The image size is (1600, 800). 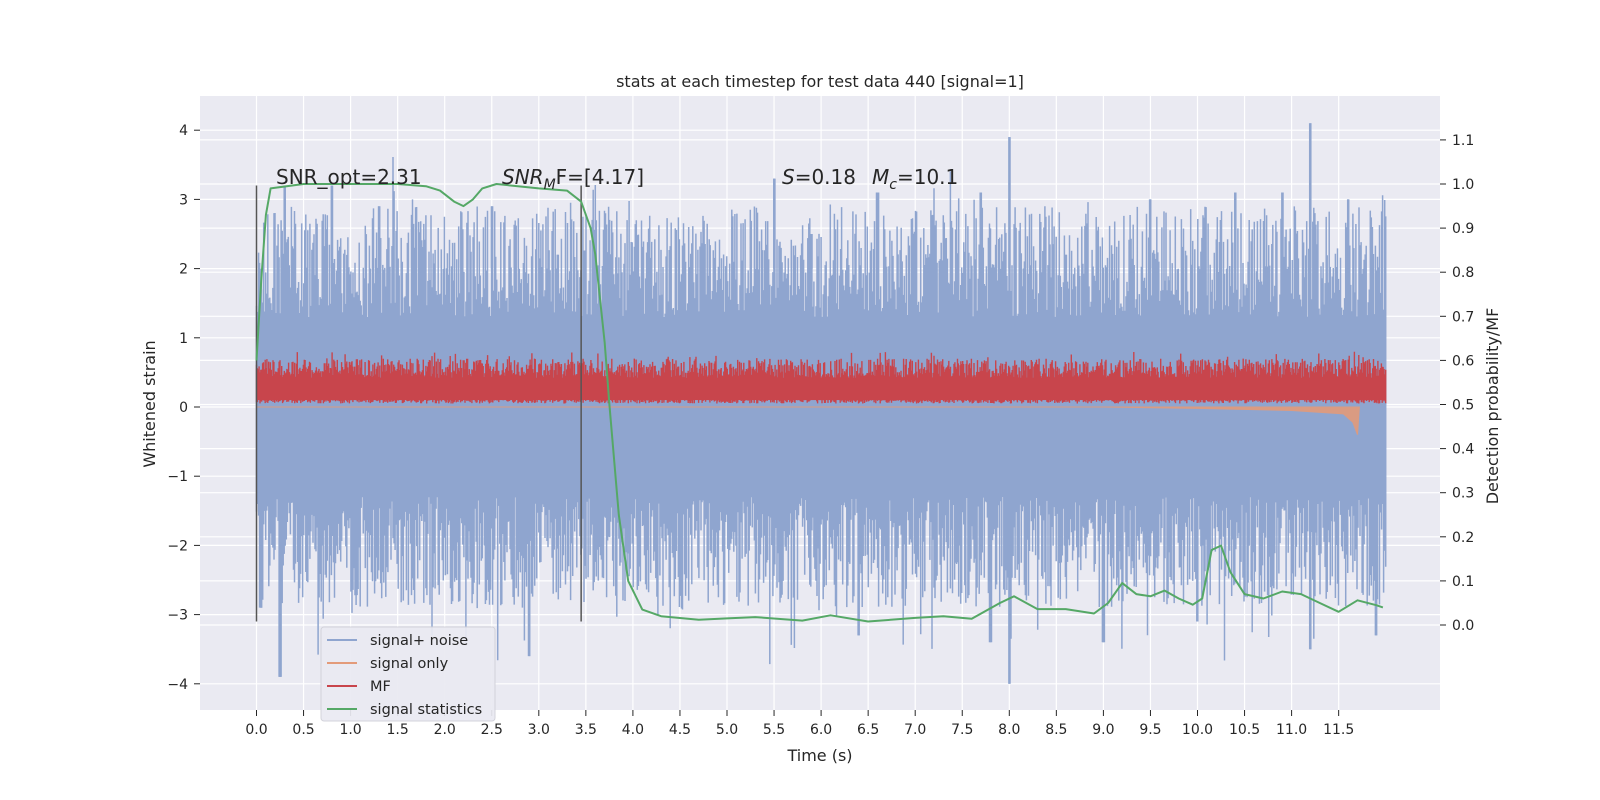 What do you see at coordinates (1463, 229) in the screenshot?
I see `yr-tick-label-0.9: 0.9` at bounding box center [1463, 229].